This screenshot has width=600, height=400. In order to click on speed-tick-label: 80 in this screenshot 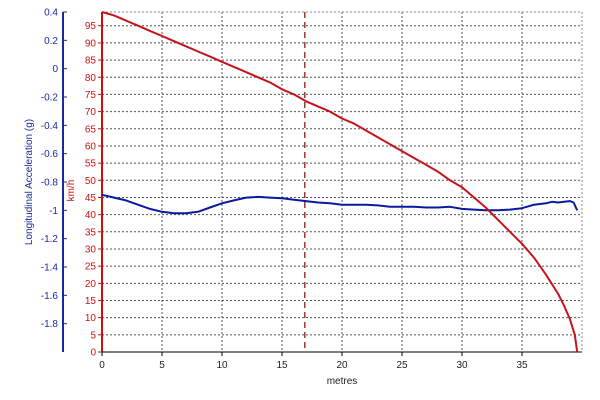, I will do `click(91, 78)`.